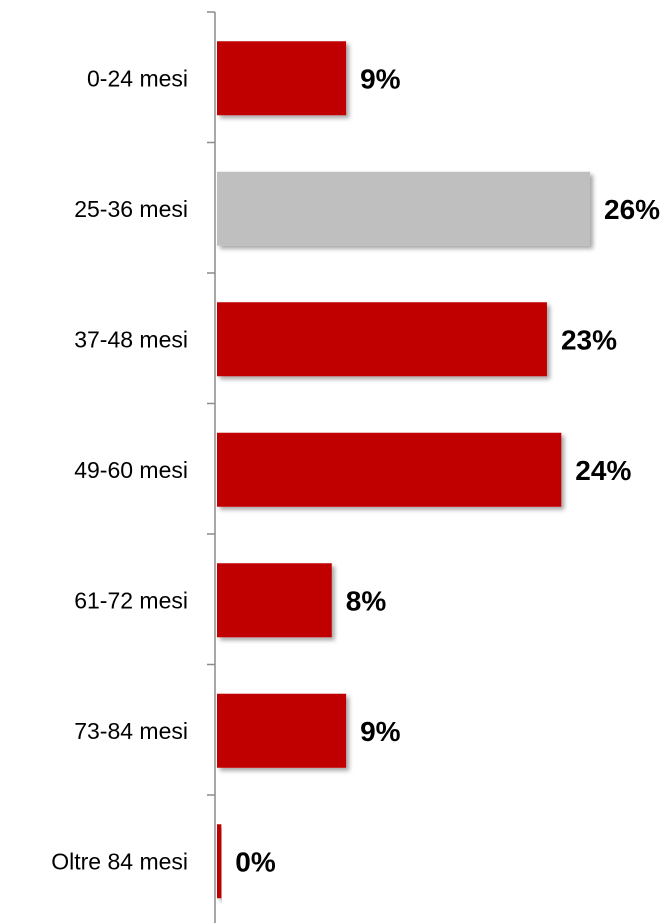 This screenshot has width=667, height=923. Describe the element at coordinates (137, 78) in the screenshot. I see `category-label: 0-24 mesi` at that location.